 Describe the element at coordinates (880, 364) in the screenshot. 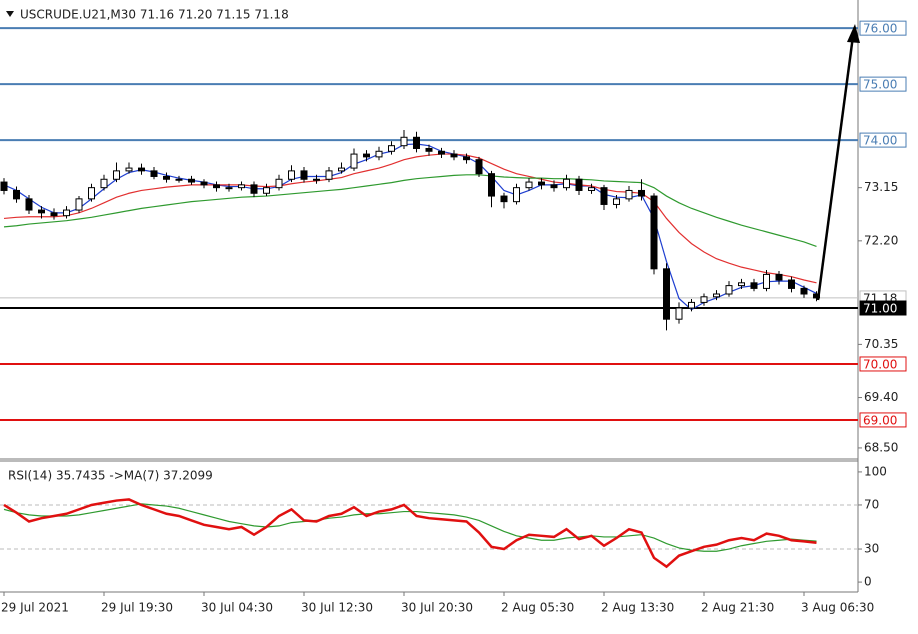

I see `level-label: 70.00` at that location.